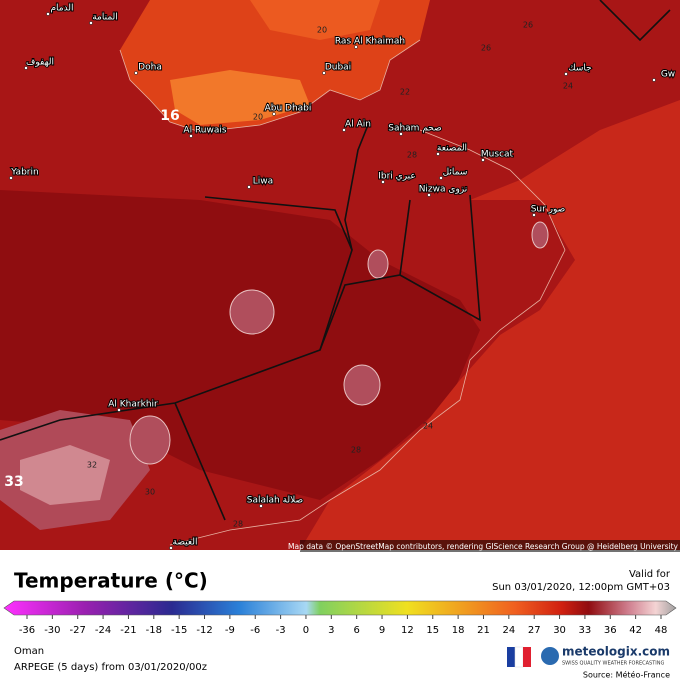 Image resolution: width=680 pixels, height=684 pixels. I want to click on place-label: Al Kharkhir, so click(133, 405).